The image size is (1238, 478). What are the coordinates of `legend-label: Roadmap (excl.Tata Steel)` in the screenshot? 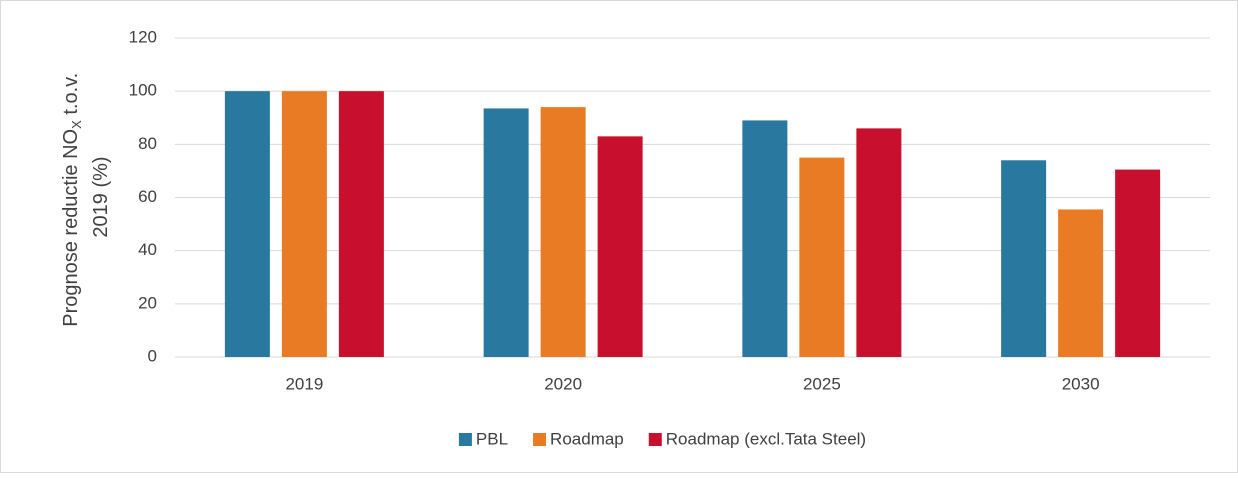 It's located at (766, 438).